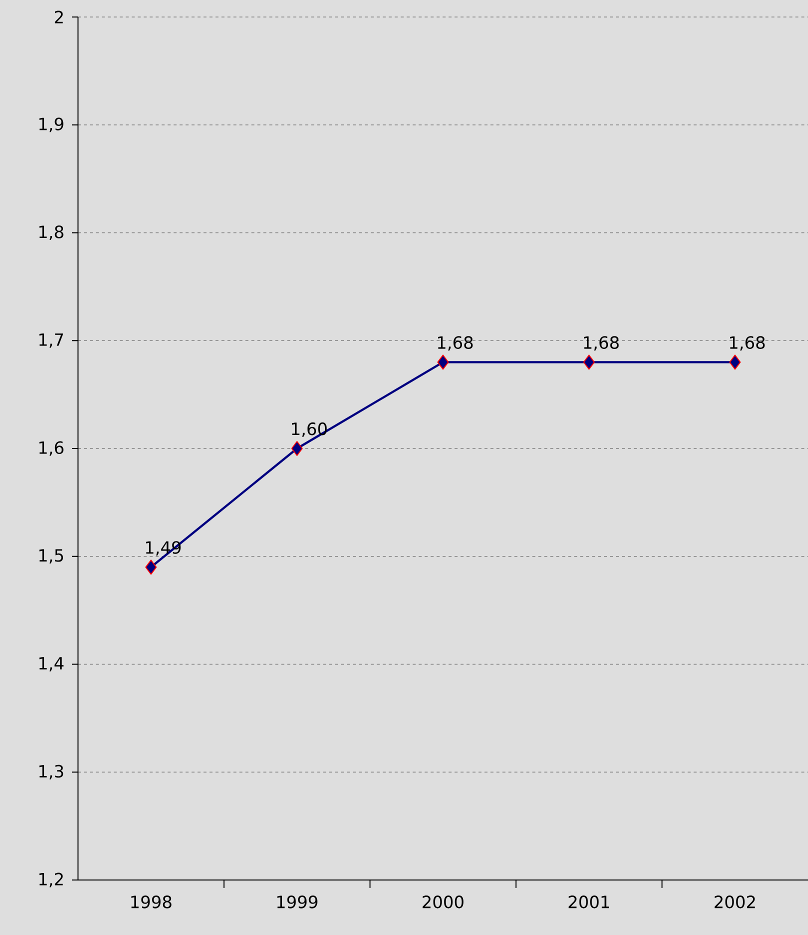  I want to click on y-tick-label: 1,7, so click(51, 340).